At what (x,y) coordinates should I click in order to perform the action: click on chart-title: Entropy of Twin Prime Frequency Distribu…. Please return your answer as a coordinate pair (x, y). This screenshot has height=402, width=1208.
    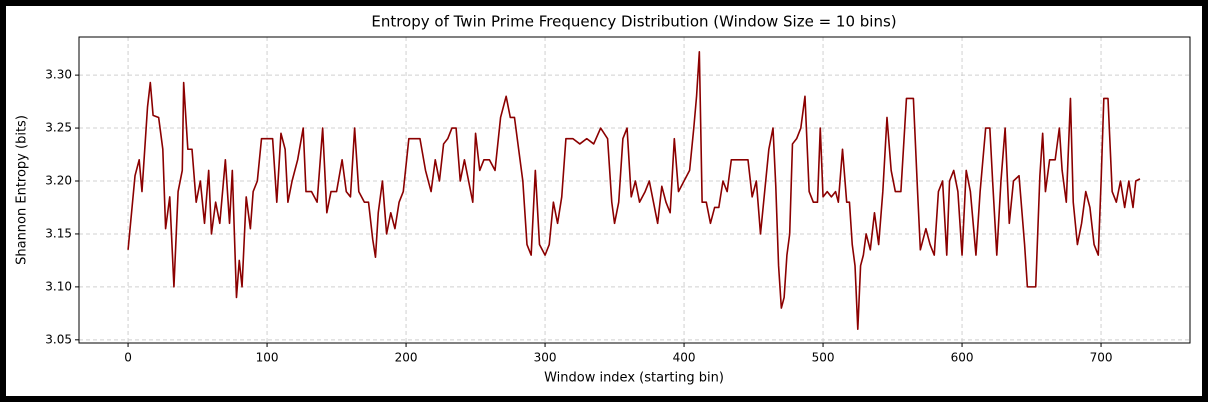
    Looking at the image, I should click on (633, 22).